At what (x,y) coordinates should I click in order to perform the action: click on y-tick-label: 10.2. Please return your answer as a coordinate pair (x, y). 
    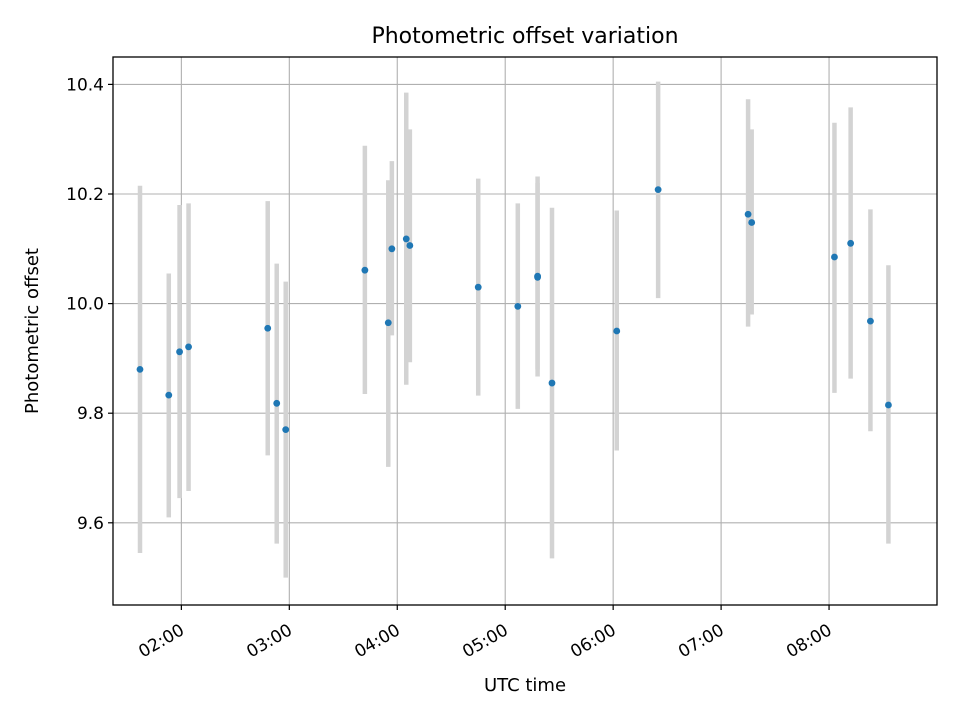
    Looking at the image, I should click on (85, 195).